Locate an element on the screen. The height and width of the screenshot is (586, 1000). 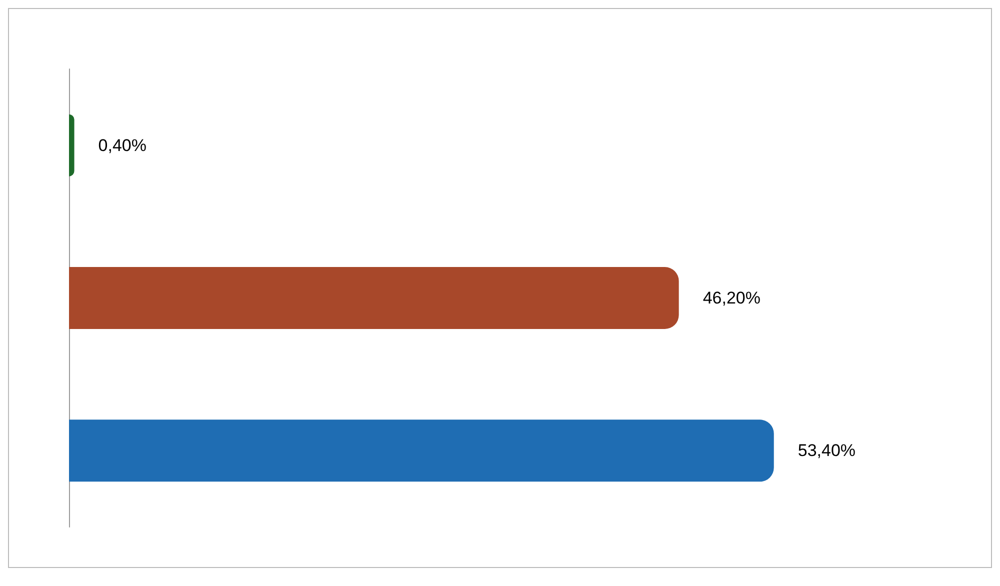
data-label: 46,20% is located at coordinates (731, 298).